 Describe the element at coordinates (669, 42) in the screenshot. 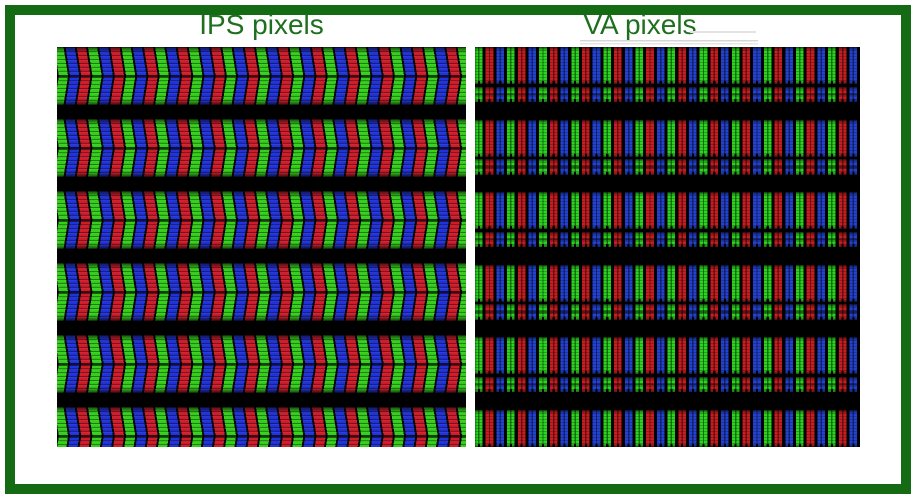

I see `va-title-underline` at that location.